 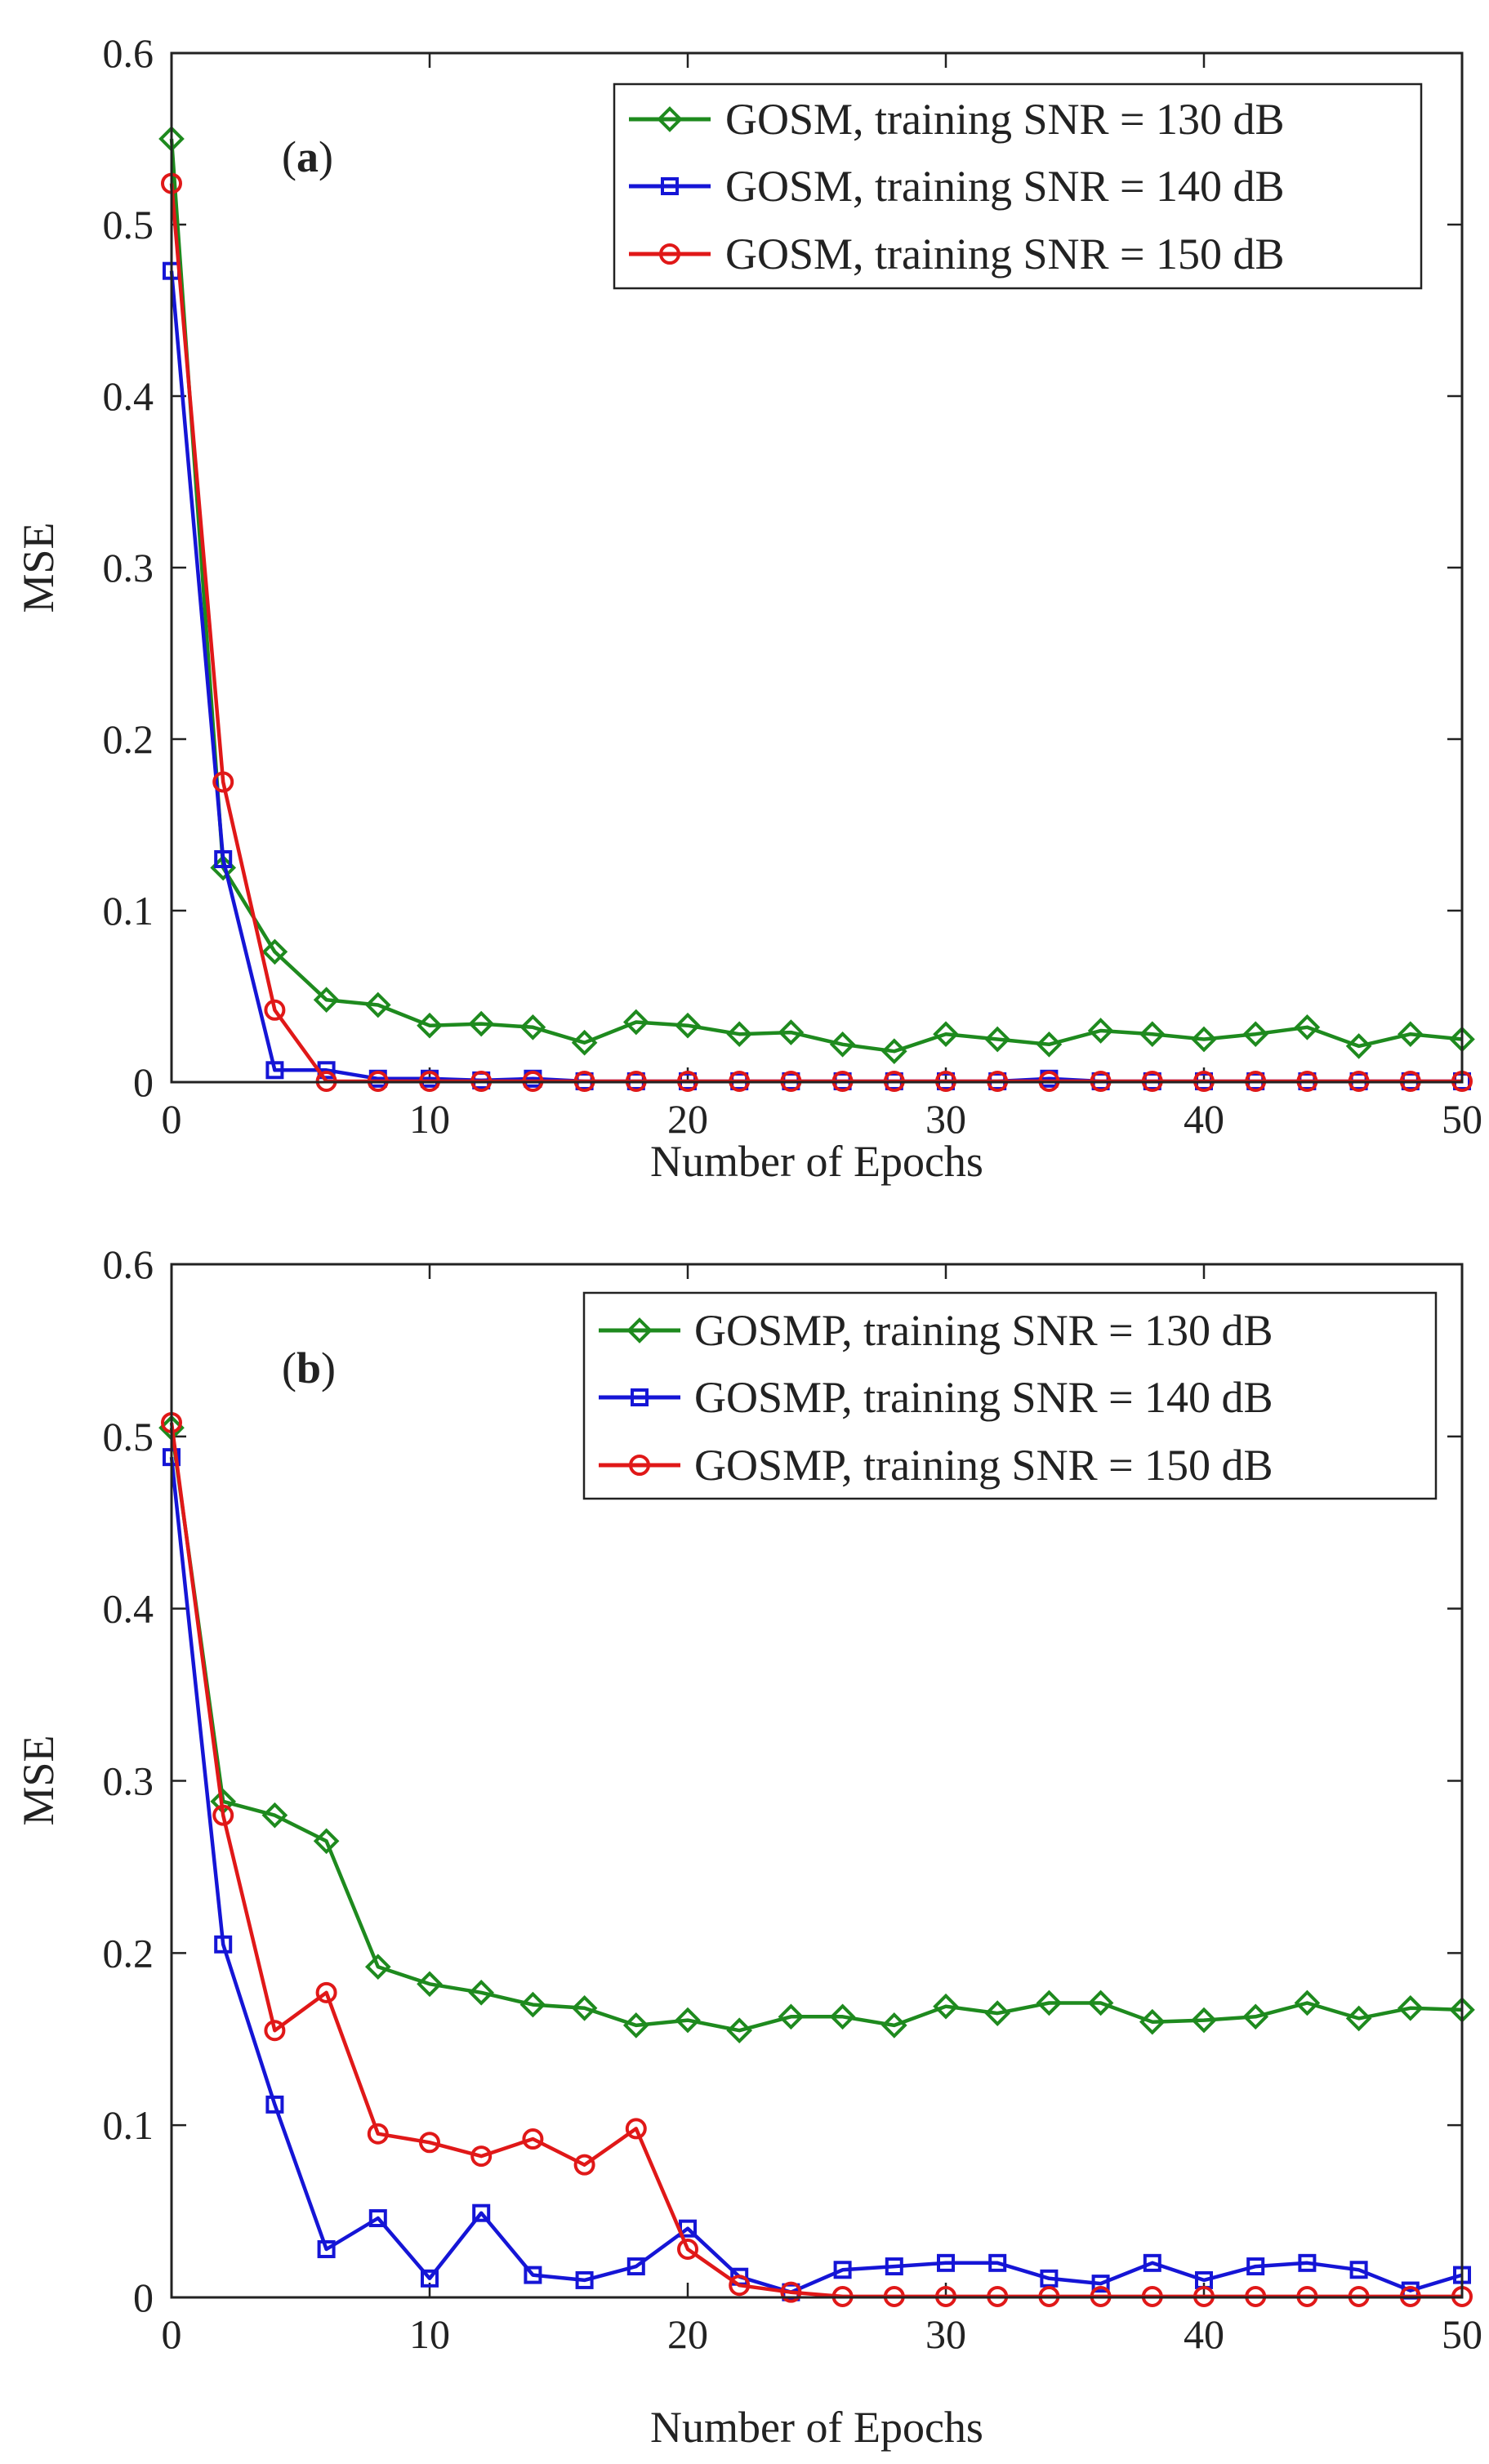 I want to click on y-tick-label: 0.6, so click(x=128, y=1264).